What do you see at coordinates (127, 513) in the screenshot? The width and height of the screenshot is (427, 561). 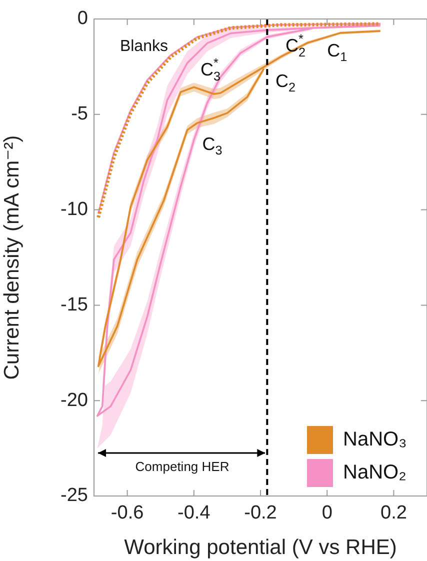 I see `x-tick-label: -0.6` at bounding box center [127, 513].